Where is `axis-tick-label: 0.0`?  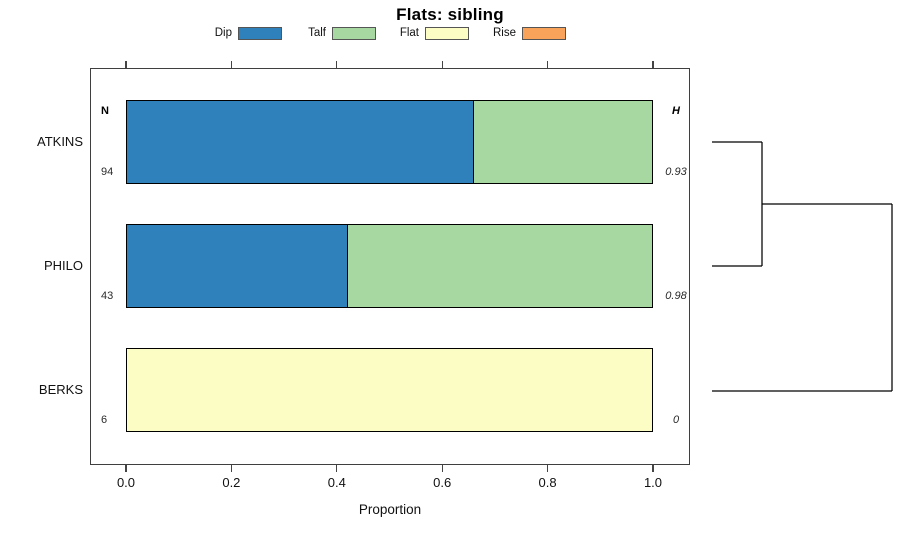
axis-tick-label: 0.0 is located at coordinates (126, 482).